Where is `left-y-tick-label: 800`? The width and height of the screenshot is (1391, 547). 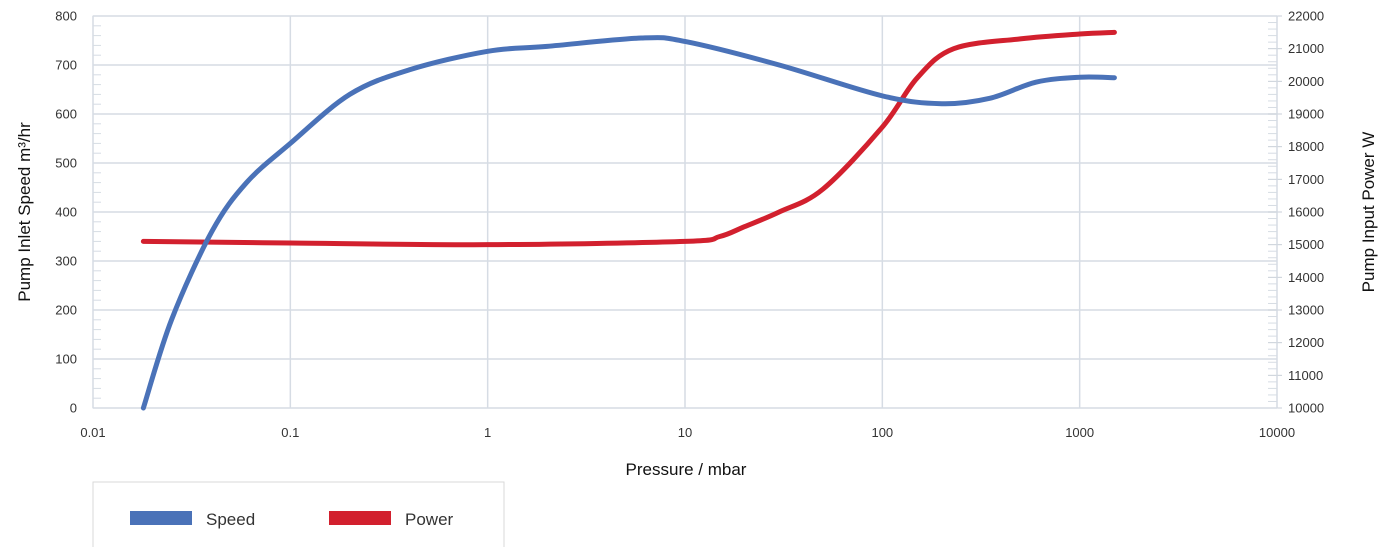
left-y-tick-label: 800 is located at coordinates (66, 16).